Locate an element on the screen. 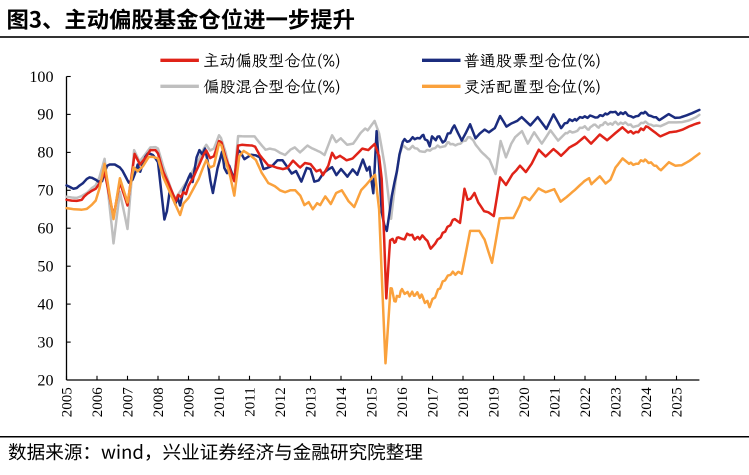  svg-text: 2015 is located at coordinates (373, 402).